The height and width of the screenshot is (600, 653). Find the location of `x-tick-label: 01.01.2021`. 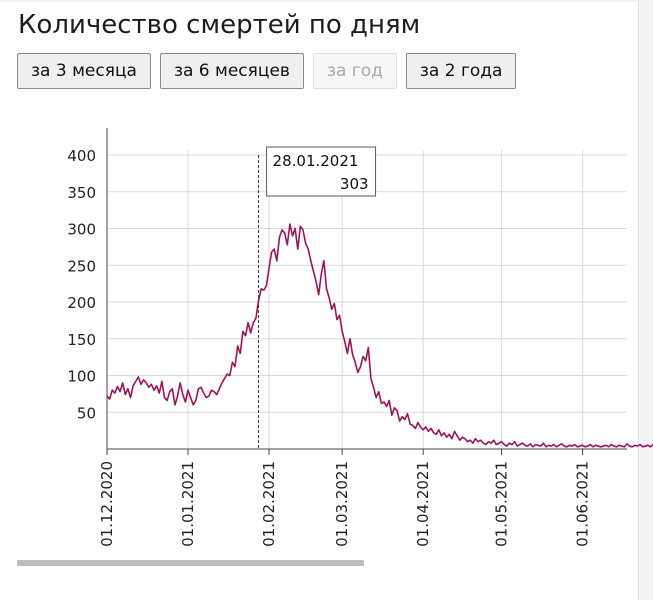

x-tick-label: 01.01.2021 is located at coordinates (188, 504).